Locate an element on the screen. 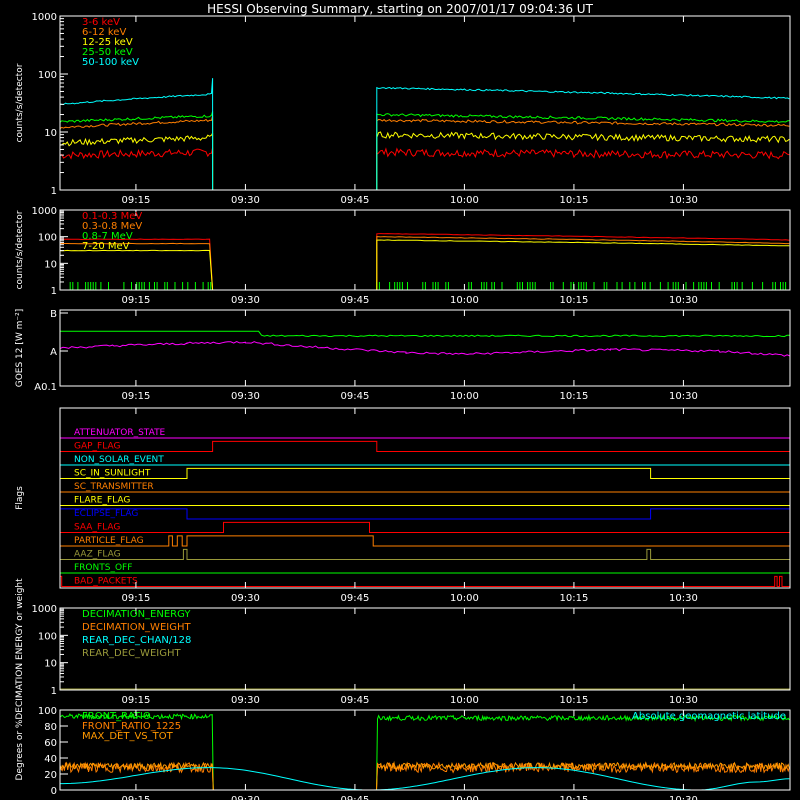  latitude-annotation: Absolute geomagnetic latitude is located at coordinates (709, 716).